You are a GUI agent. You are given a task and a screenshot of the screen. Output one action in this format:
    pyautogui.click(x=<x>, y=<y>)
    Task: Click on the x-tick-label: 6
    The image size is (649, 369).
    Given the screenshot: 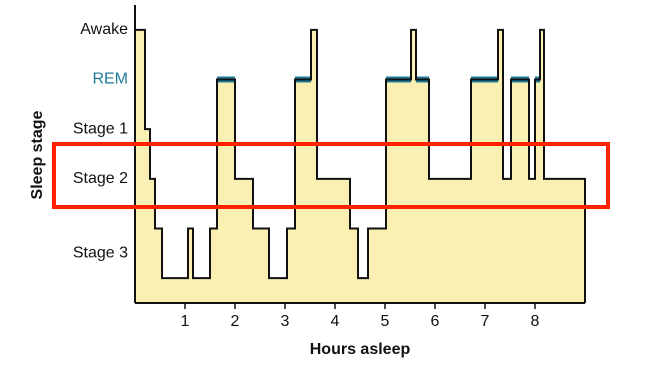 What is the action you would take?
    pyautogui.click(x=435, y=321)
    